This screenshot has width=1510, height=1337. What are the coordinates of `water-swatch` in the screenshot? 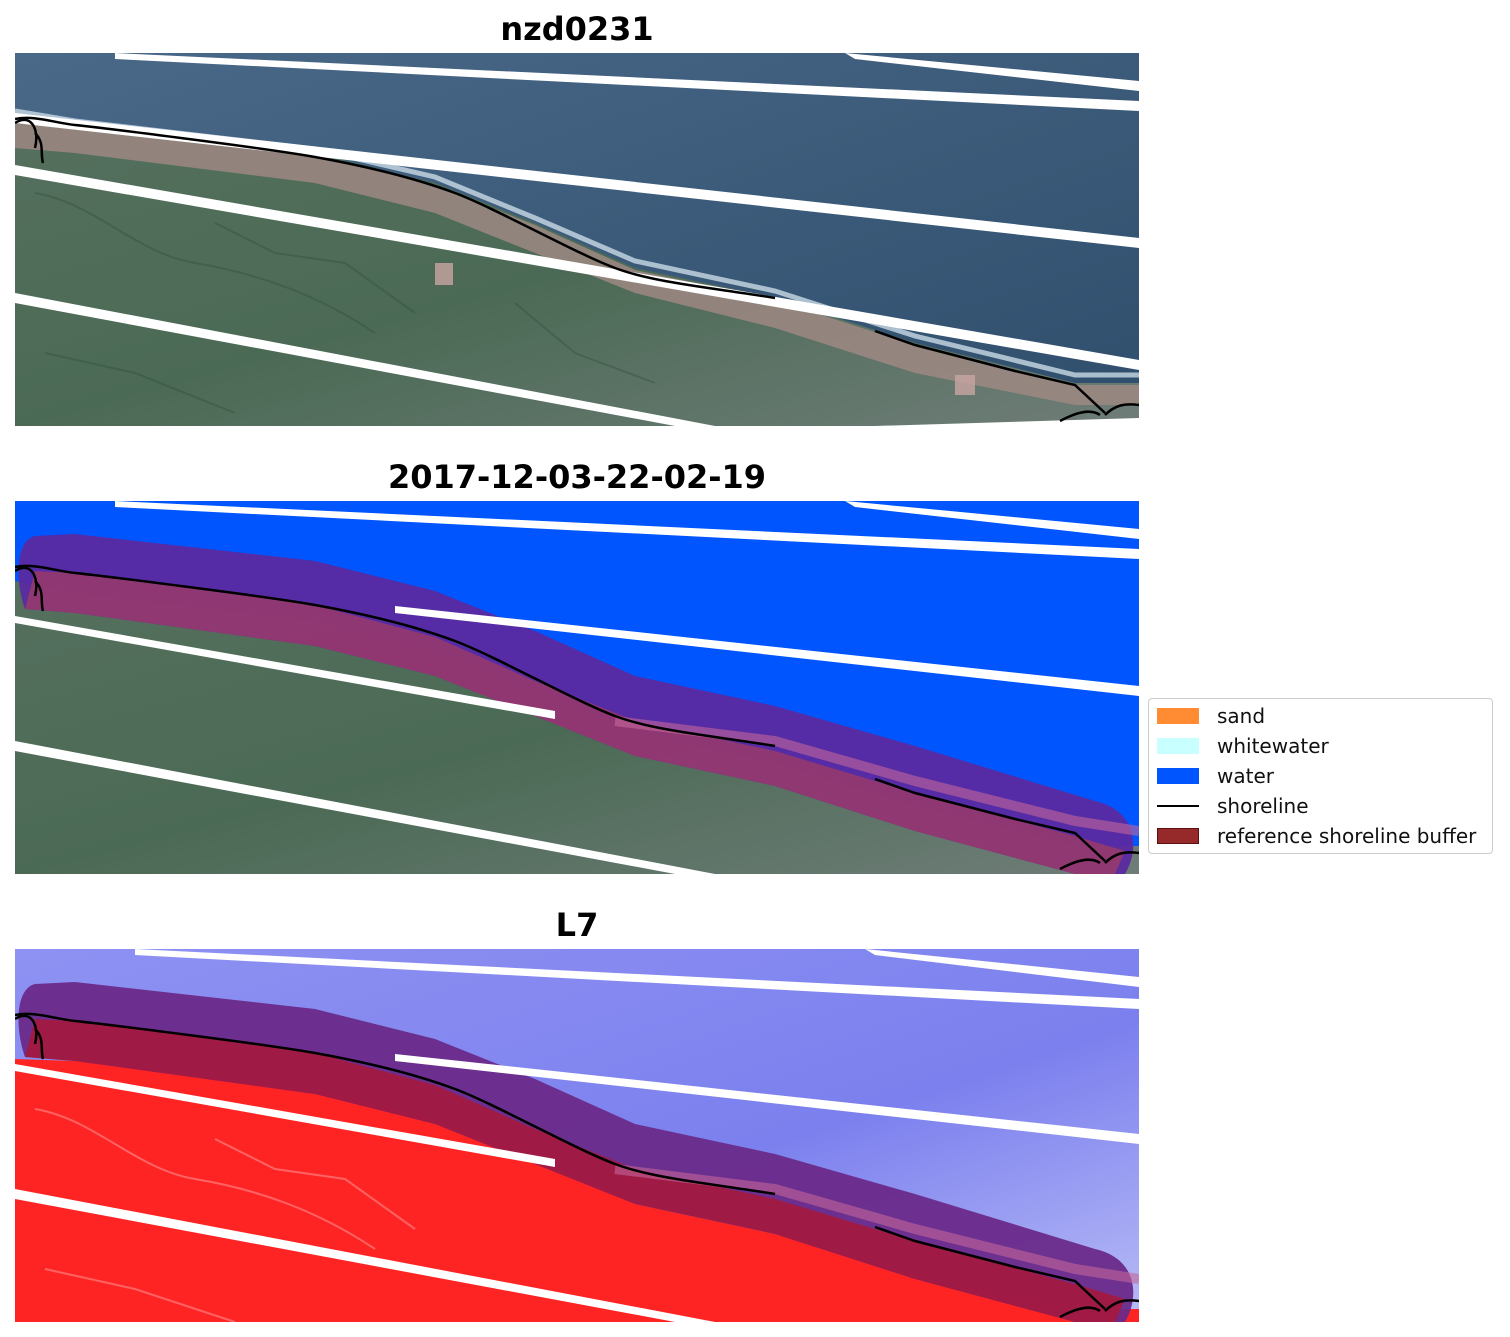 It's located at (1178, 776).